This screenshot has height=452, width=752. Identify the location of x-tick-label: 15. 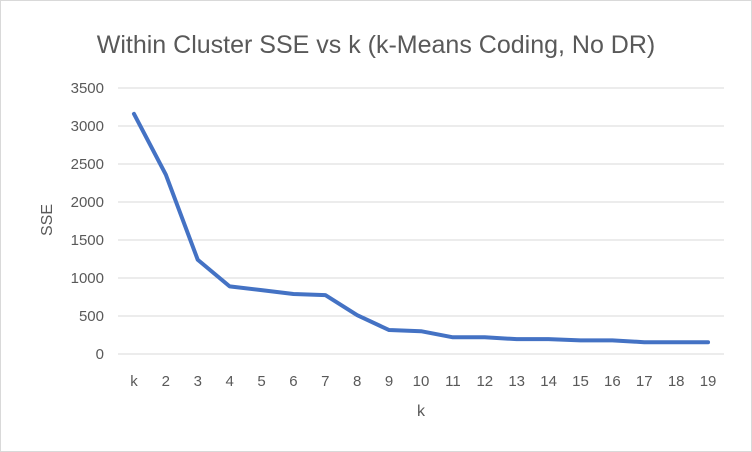
(580, 381).